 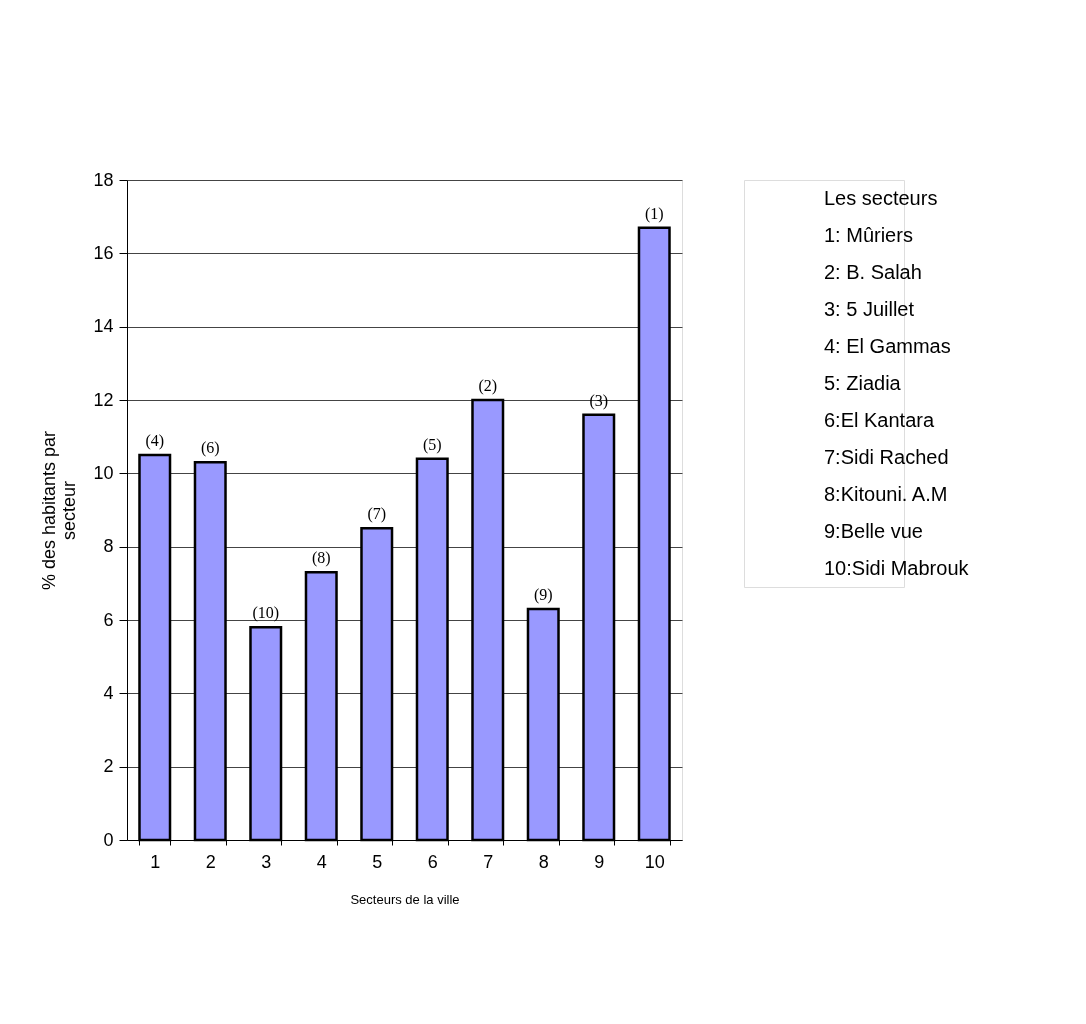 What do you see at coordinates (103, 399) in the screenshot?
I see `y-tick-label: 12` at bounding box center [103, 399].